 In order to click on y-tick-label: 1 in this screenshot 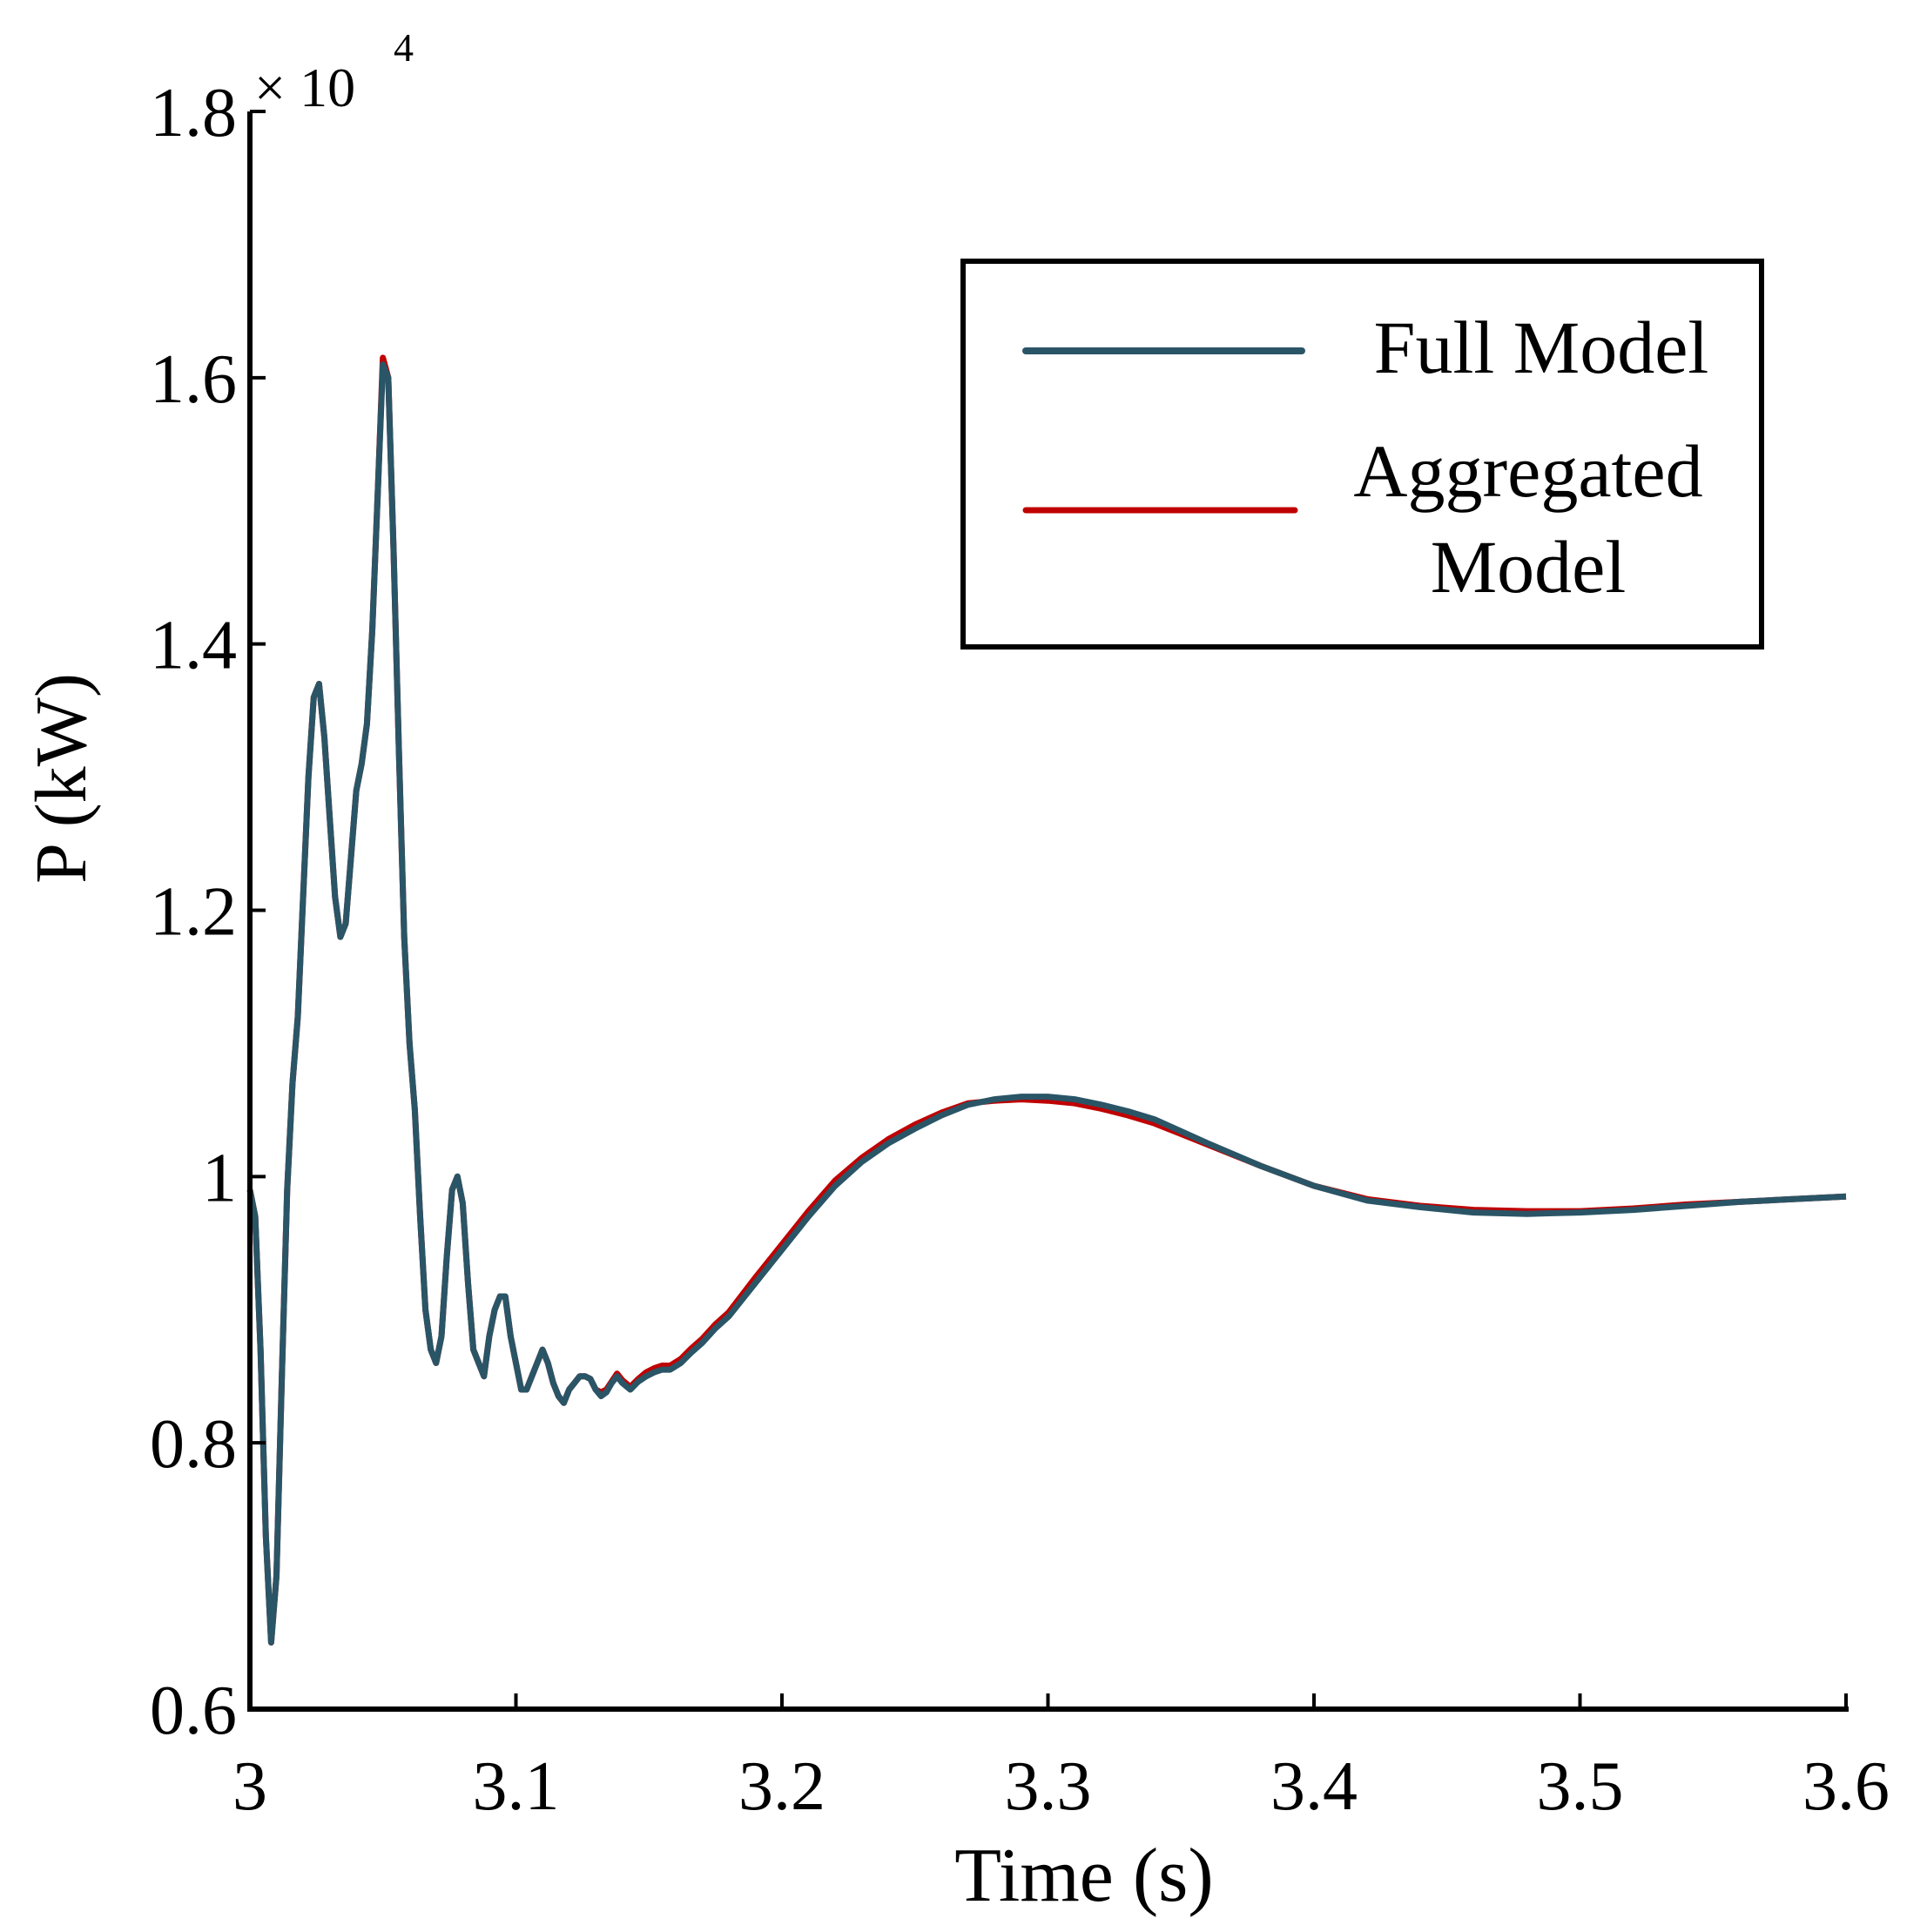, I will do `click(219, 1178)`.